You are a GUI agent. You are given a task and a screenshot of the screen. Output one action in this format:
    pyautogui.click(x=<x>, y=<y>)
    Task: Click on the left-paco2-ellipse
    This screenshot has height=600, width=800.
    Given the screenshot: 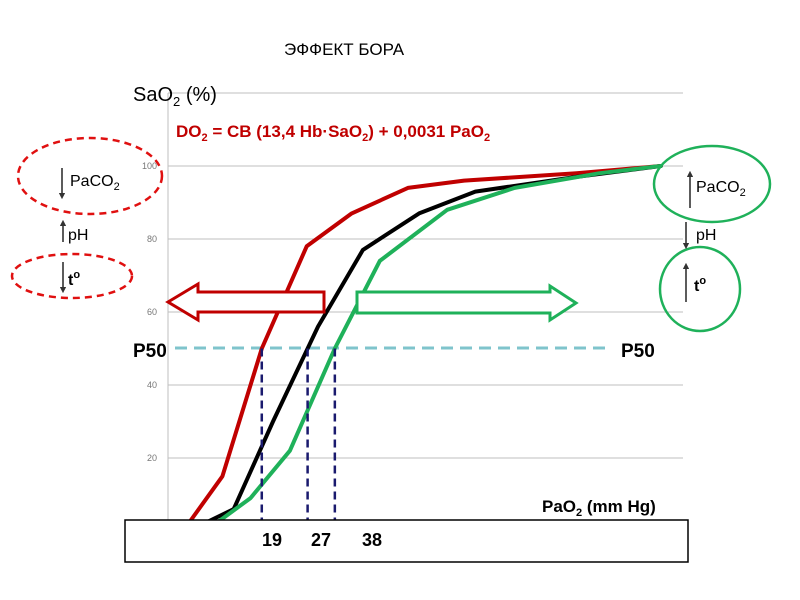 What is the action you would take?
    pyautogui.click(x=90, y=176)
    